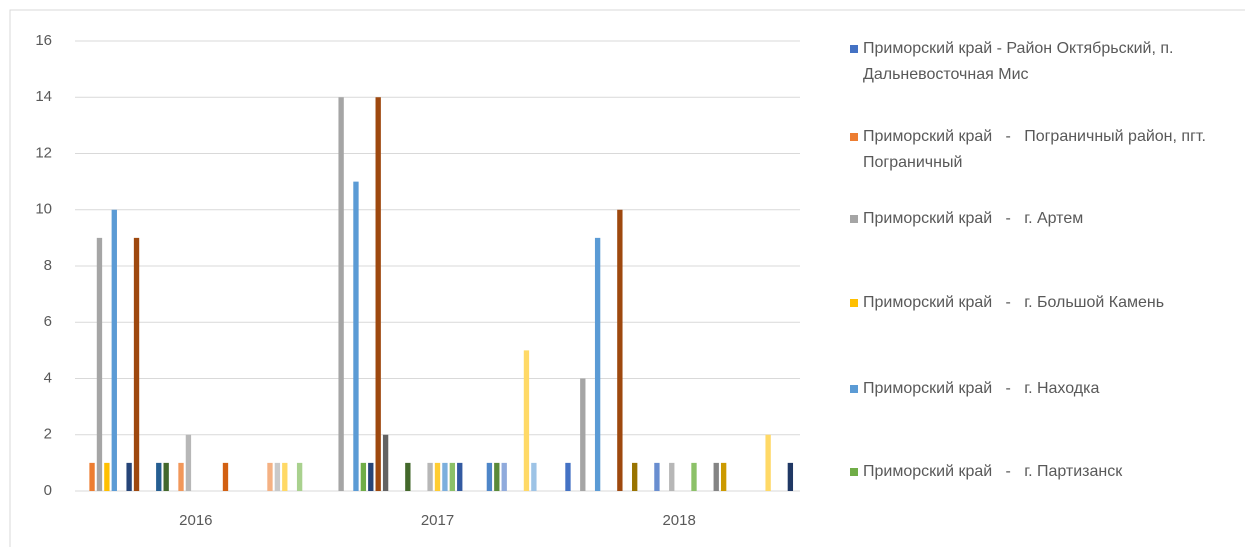  Describe the element at coordinates (48, 377) in the screenshot. I see `y-tick-label: 4` at that location.